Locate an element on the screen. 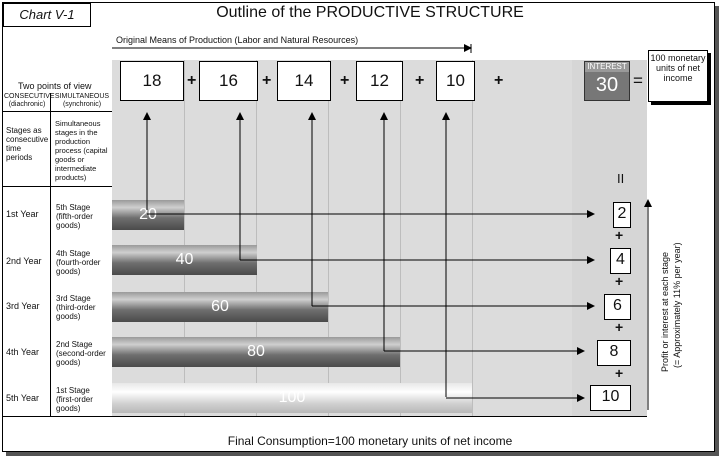 The image size is (721, 458). profit-box-4: 4 is located at coordinates (620, 261).